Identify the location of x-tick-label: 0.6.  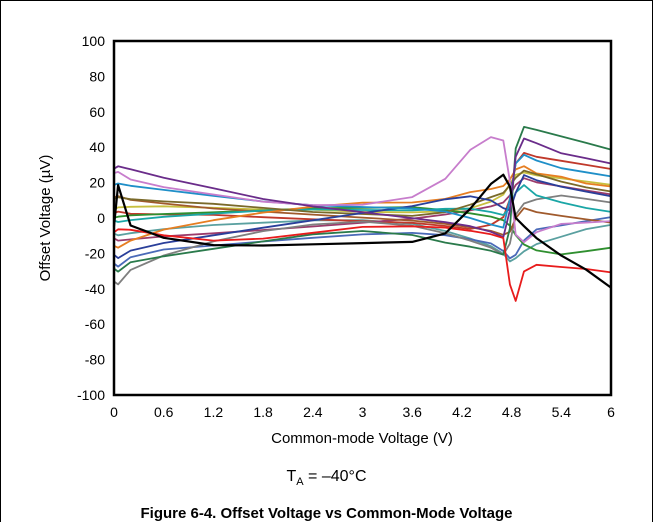
(164, 412).